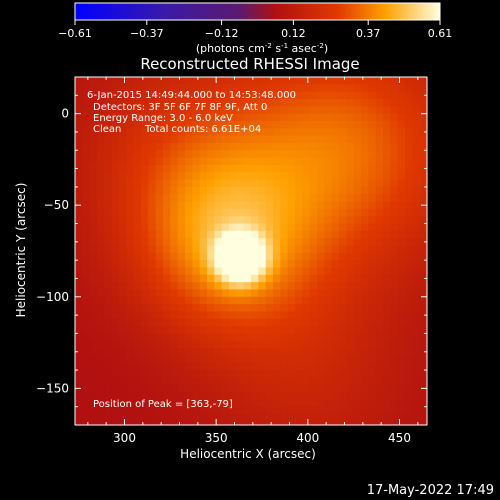 The image size is (500, 500). What do you see at coordinates (56, 205) in the screenshot?
I see `y-tick-label: −50` at bounding box center [56, 205].